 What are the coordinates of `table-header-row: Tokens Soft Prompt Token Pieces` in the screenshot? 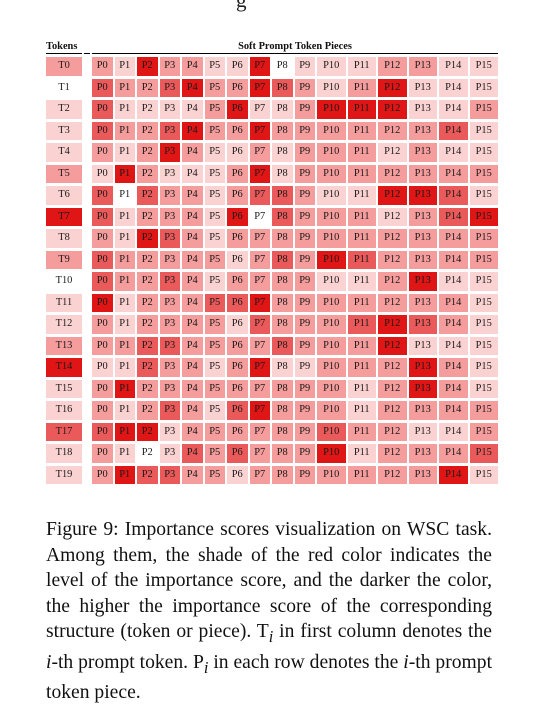 It's located at (272, 47).